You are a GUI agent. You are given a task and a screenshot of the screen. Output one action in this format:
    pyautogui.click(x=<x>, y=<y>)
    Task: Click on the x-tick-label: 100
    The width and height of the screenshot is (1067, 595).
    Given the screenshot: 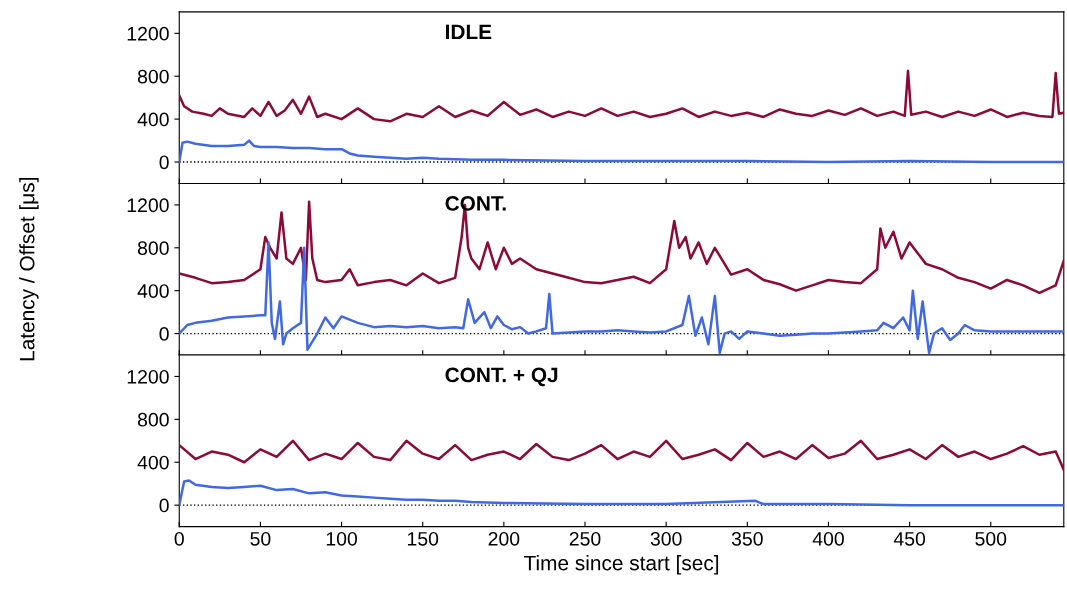 What is the action you would take?
    pyautogui.click(x=342, y=538)
    